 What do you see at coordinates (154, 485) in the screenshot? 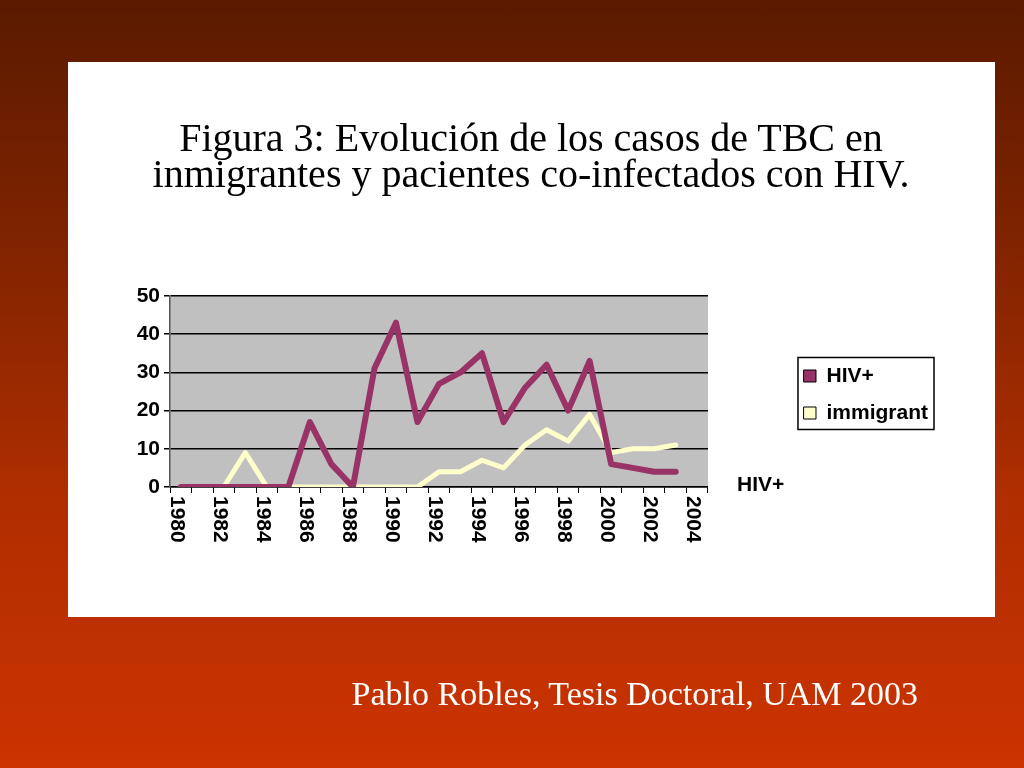
I see `y-tick-label: 0` at bounding box center [154, 485].